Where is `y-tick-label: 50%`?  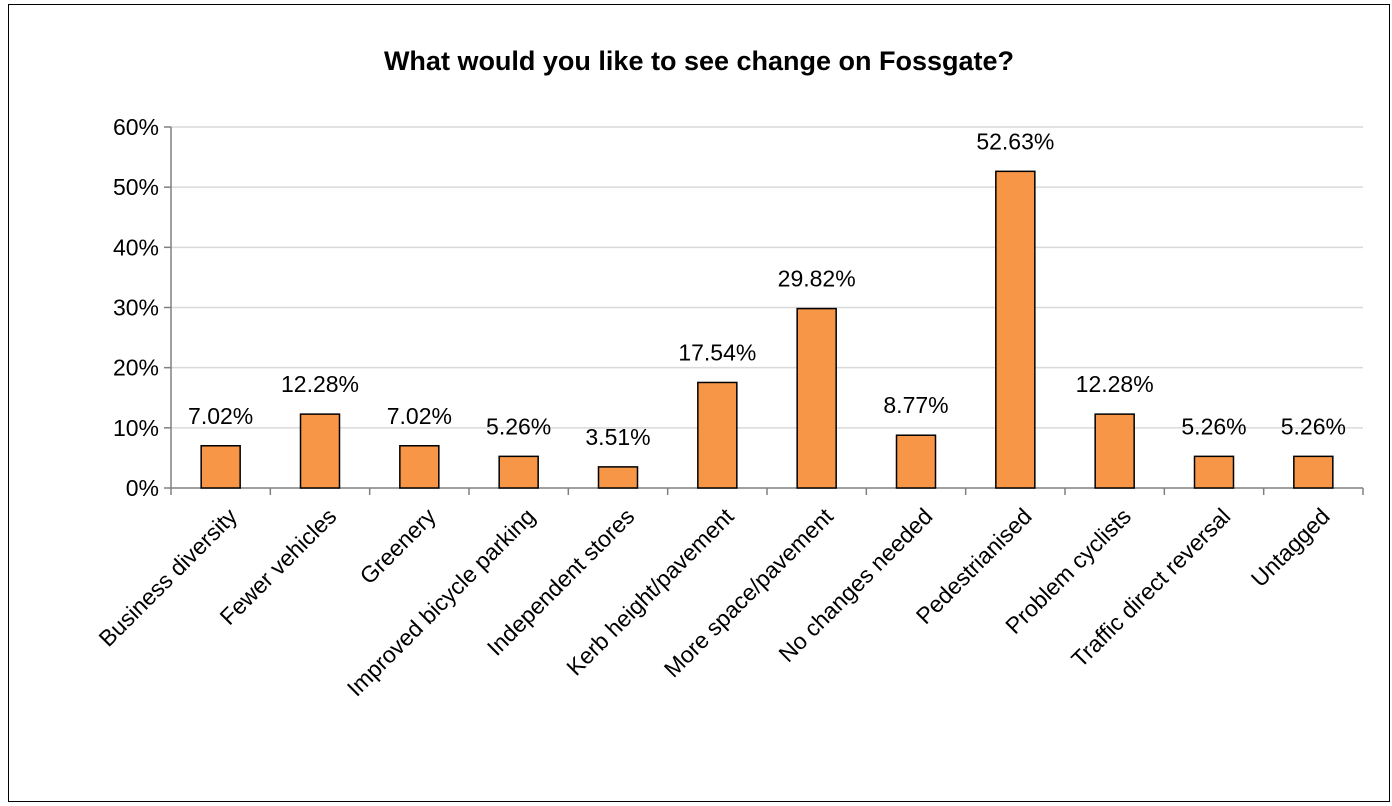 y-tick-label: 50% is located at coordinates (136, 187).